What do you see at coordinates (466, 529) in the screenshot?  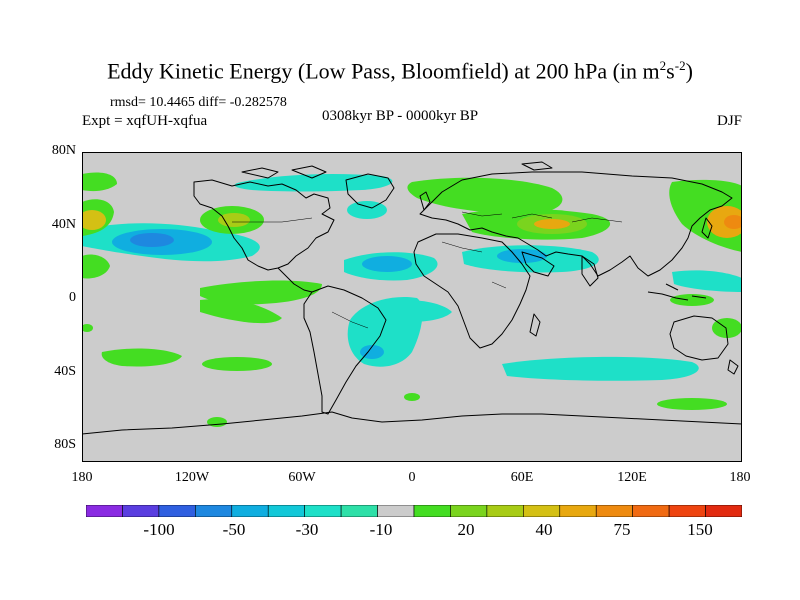 I see `colorbar-label-20: 20` at bounding box center [466, 529].